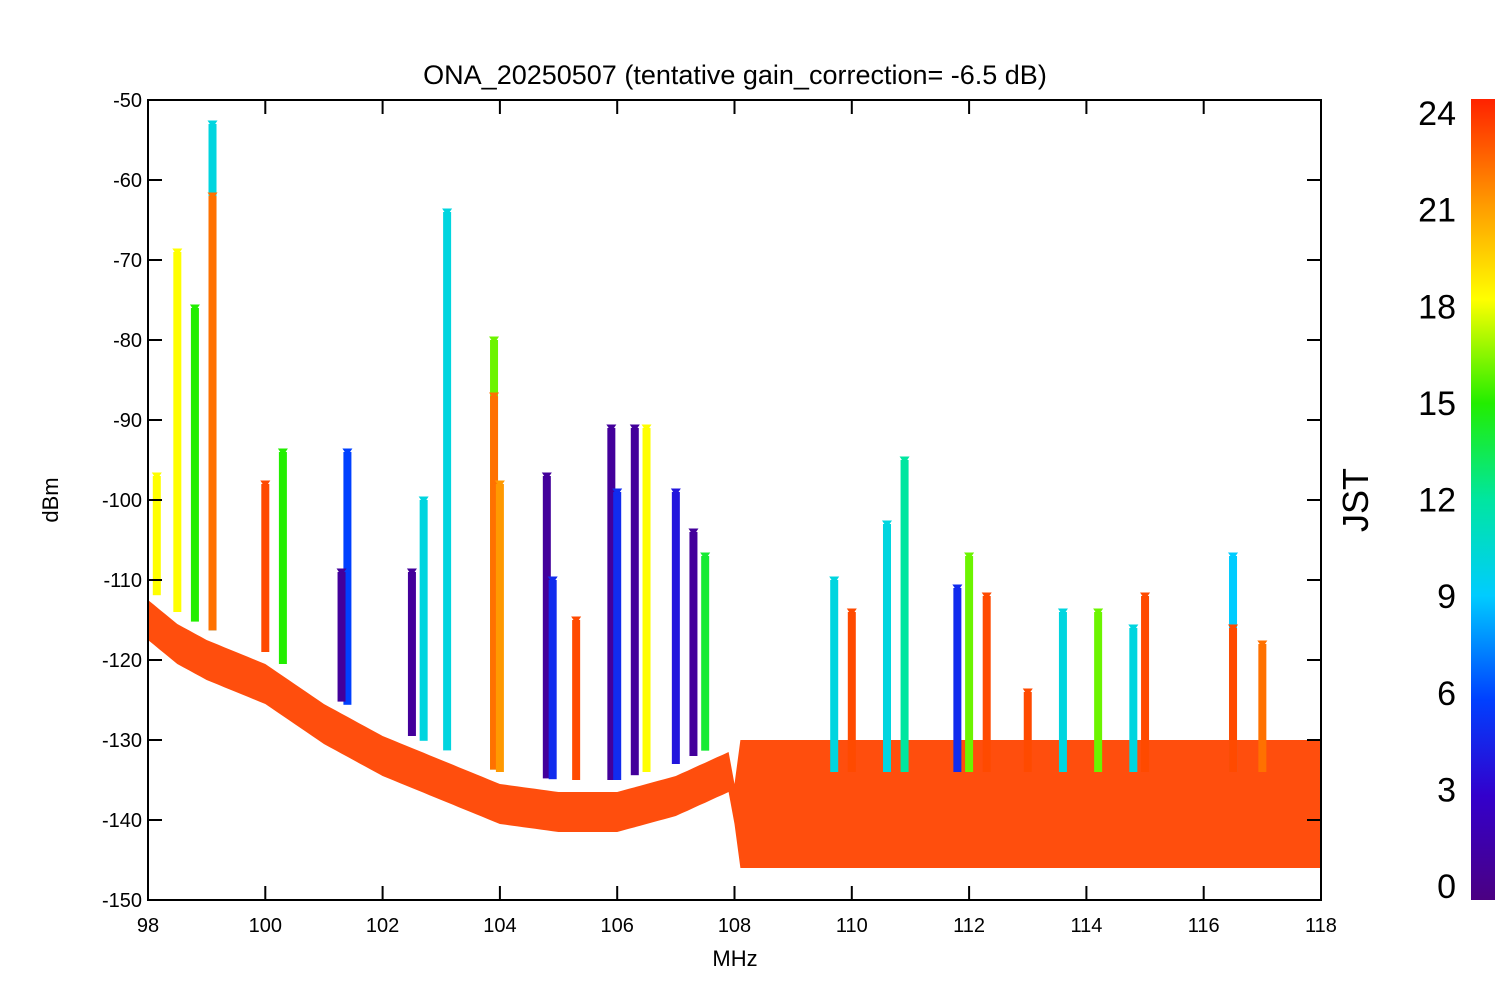 This screenshot has width=1500, height=1000. Describe the element at coordinates (127, 421) in the screenshot. I see `y-tick-label: -90` at that location.